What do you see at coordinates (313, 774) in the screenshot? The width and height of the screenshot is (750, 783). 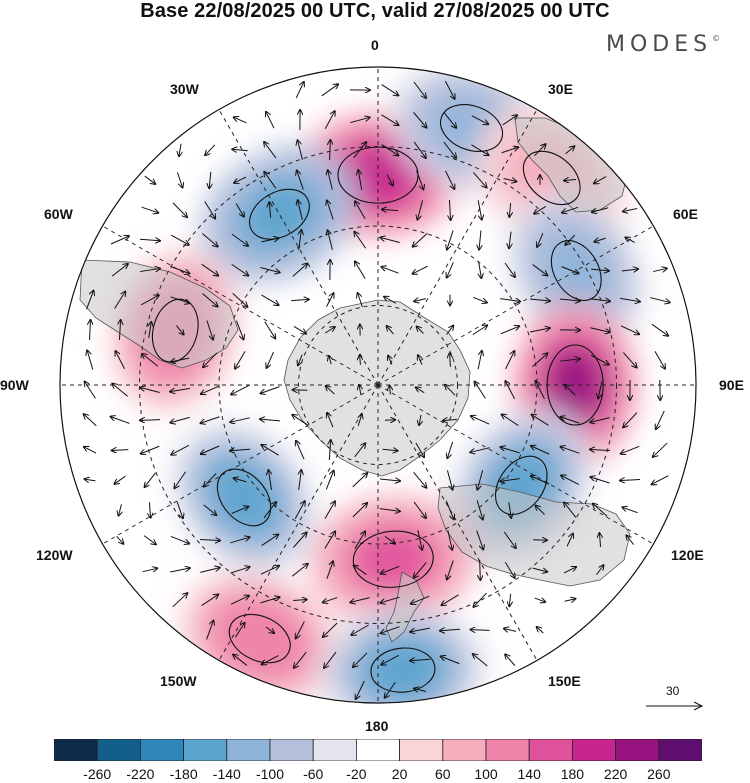 I see `colorbar-tick-label: -60` at bounding box center [313, 774].